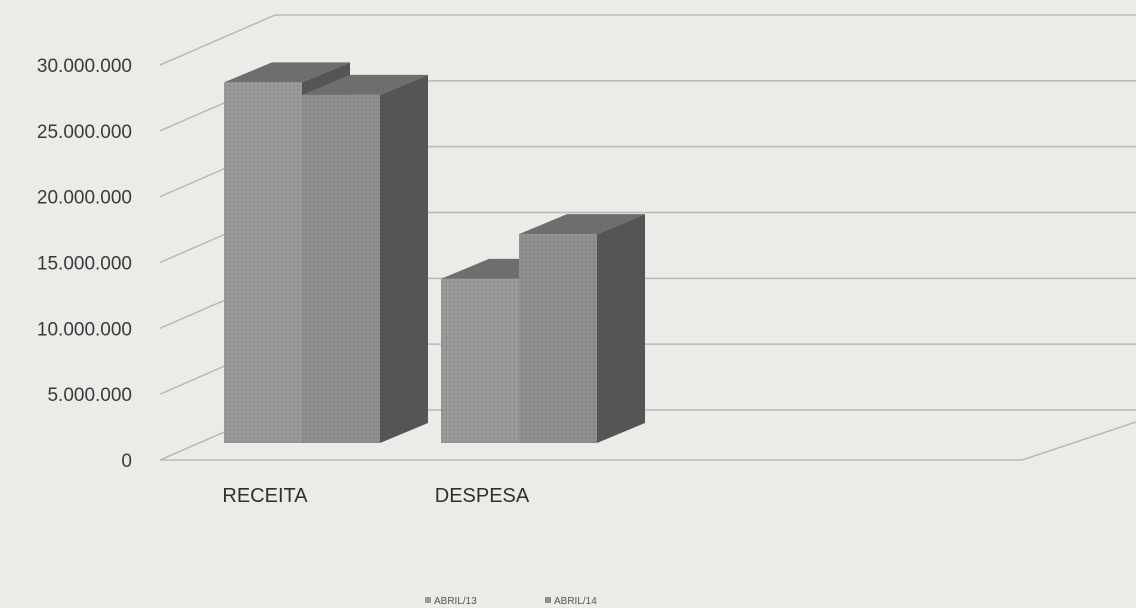 This screenshot has width=1136, height=608. Describe the element at coordinates (84, 66) in the screenshot. I see `y-tick-label: 30.000.000` at that location.